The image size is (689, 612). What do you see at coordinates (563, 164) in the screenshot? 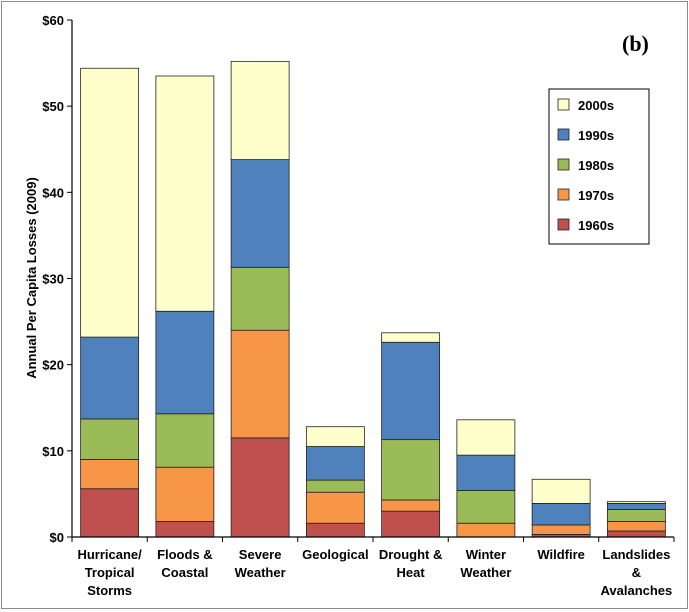
I see `legend-swatch-1980s` at bounding box center [563, 164].